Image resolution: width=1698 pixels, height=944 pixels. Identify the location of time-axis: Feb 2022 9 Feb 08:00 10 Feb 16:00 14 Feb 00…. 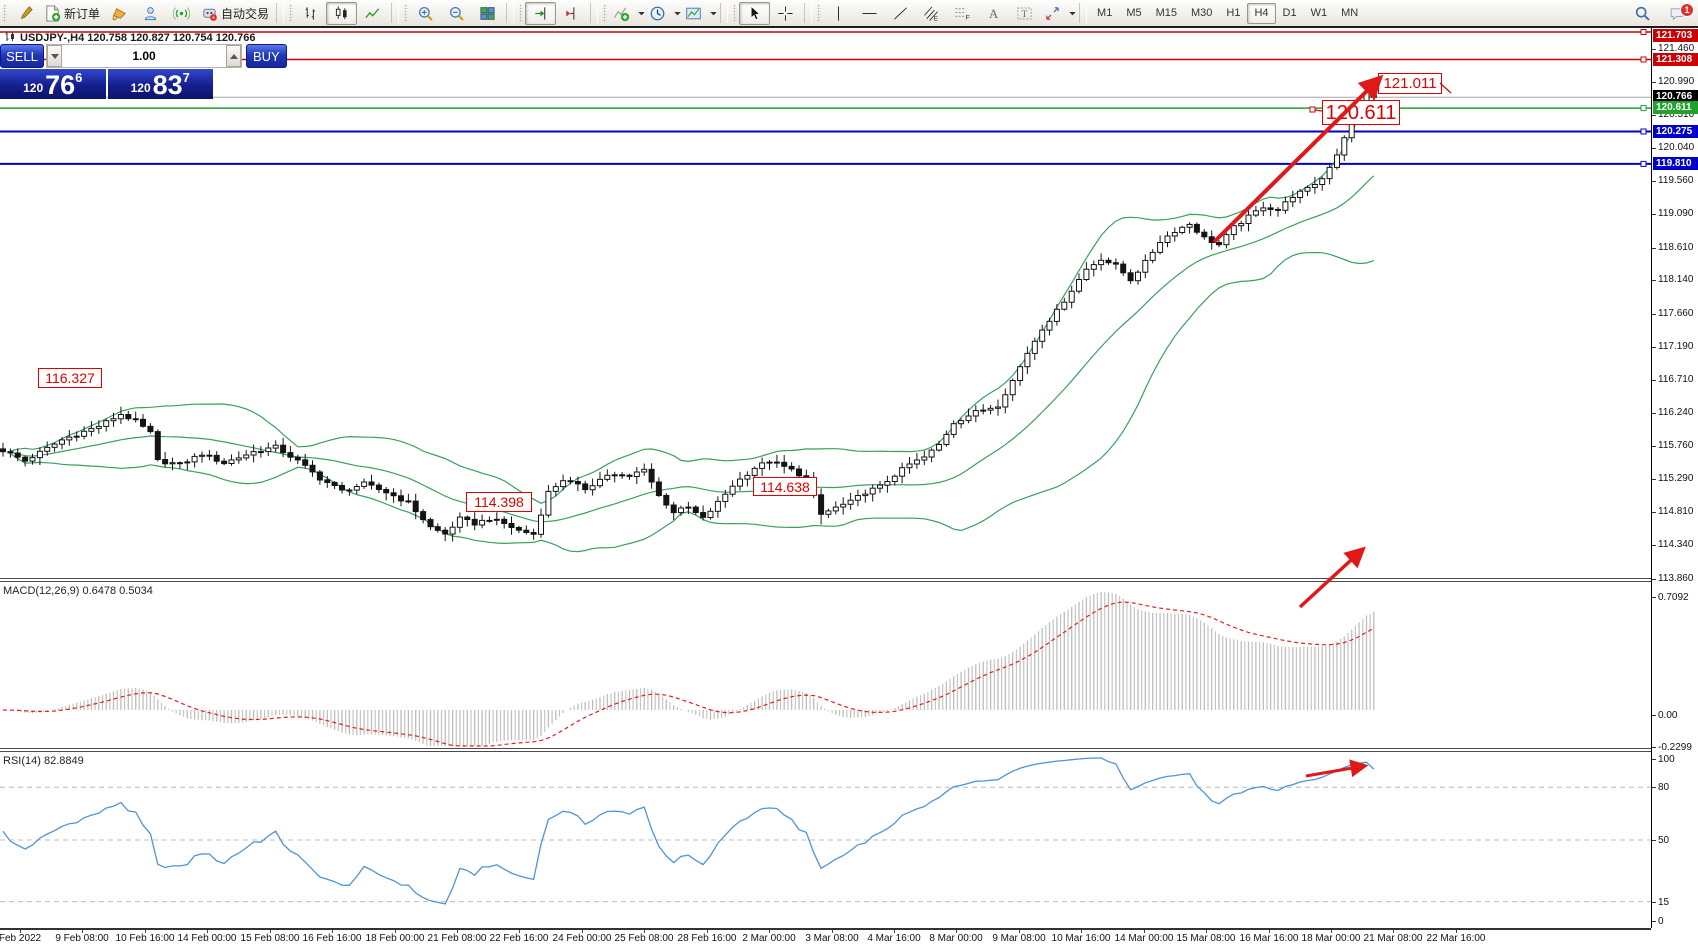
(825, 936).